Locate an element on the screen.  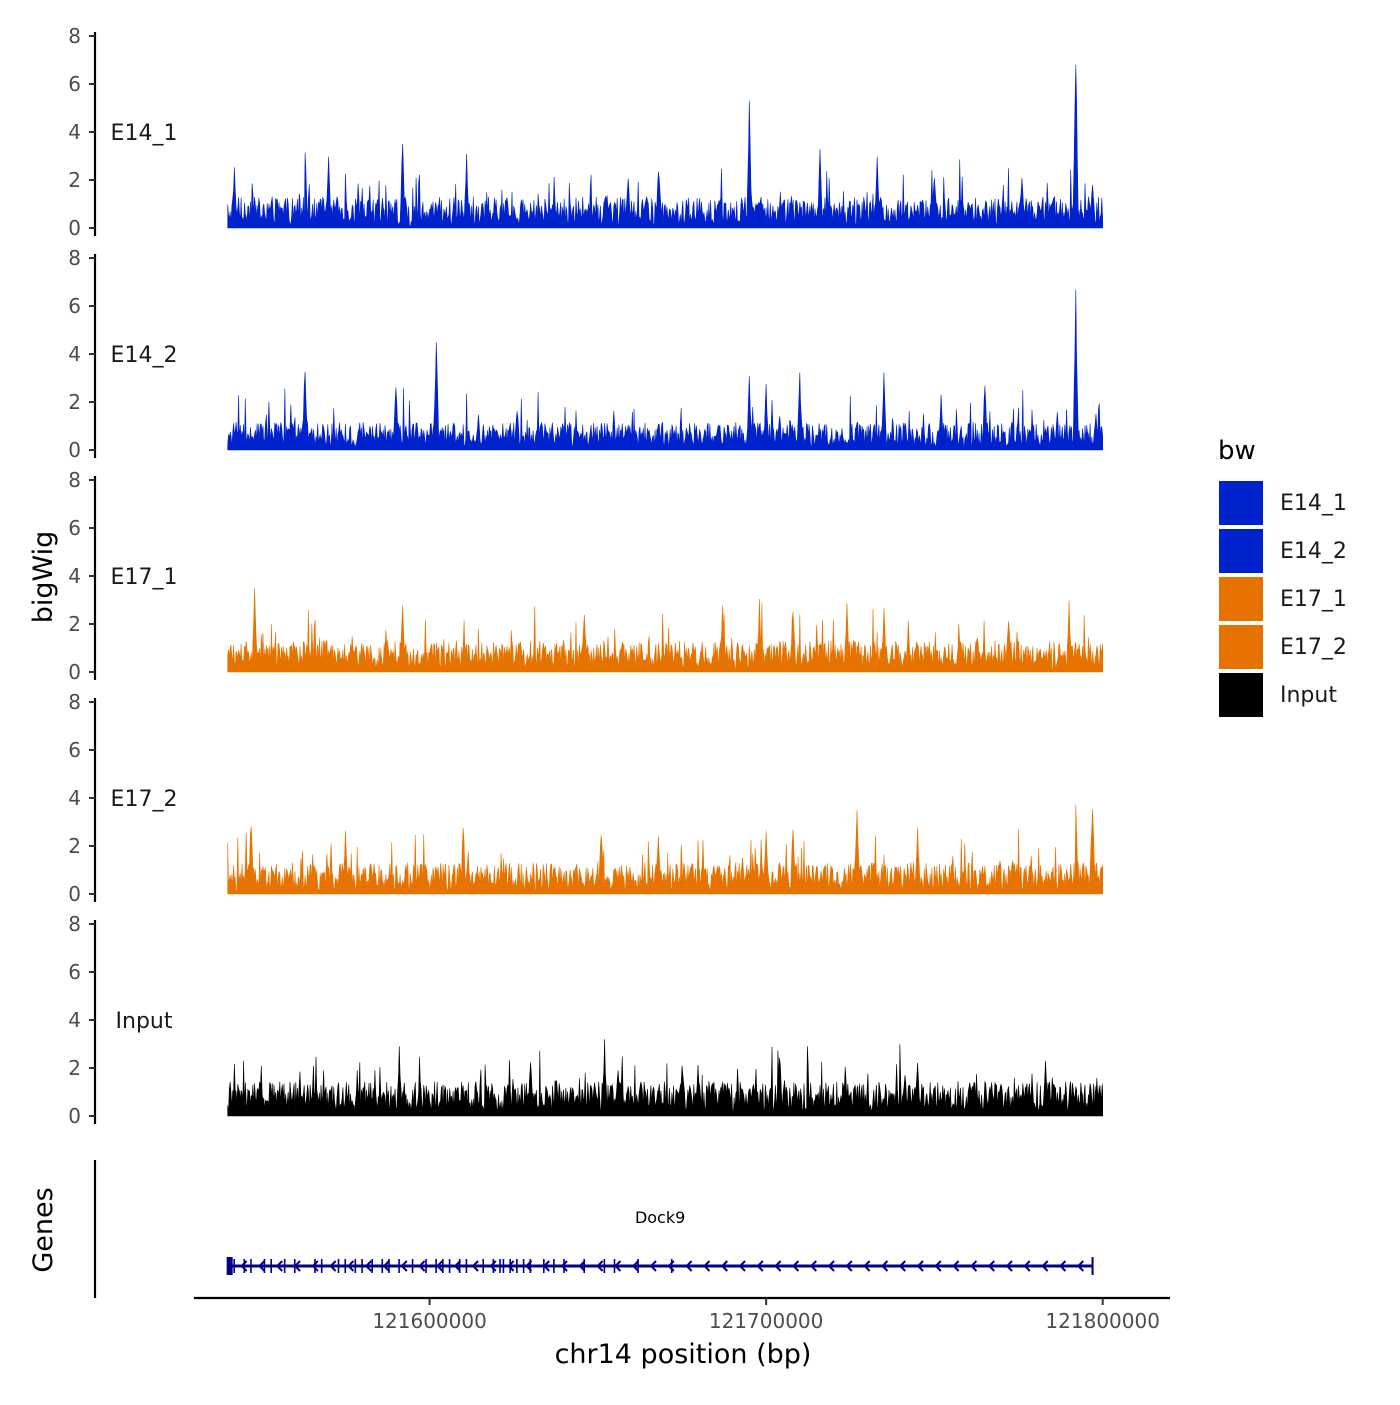
track-e17-1: 0 2 4 6 8 E17_1 is located at coordinates (585, 576).